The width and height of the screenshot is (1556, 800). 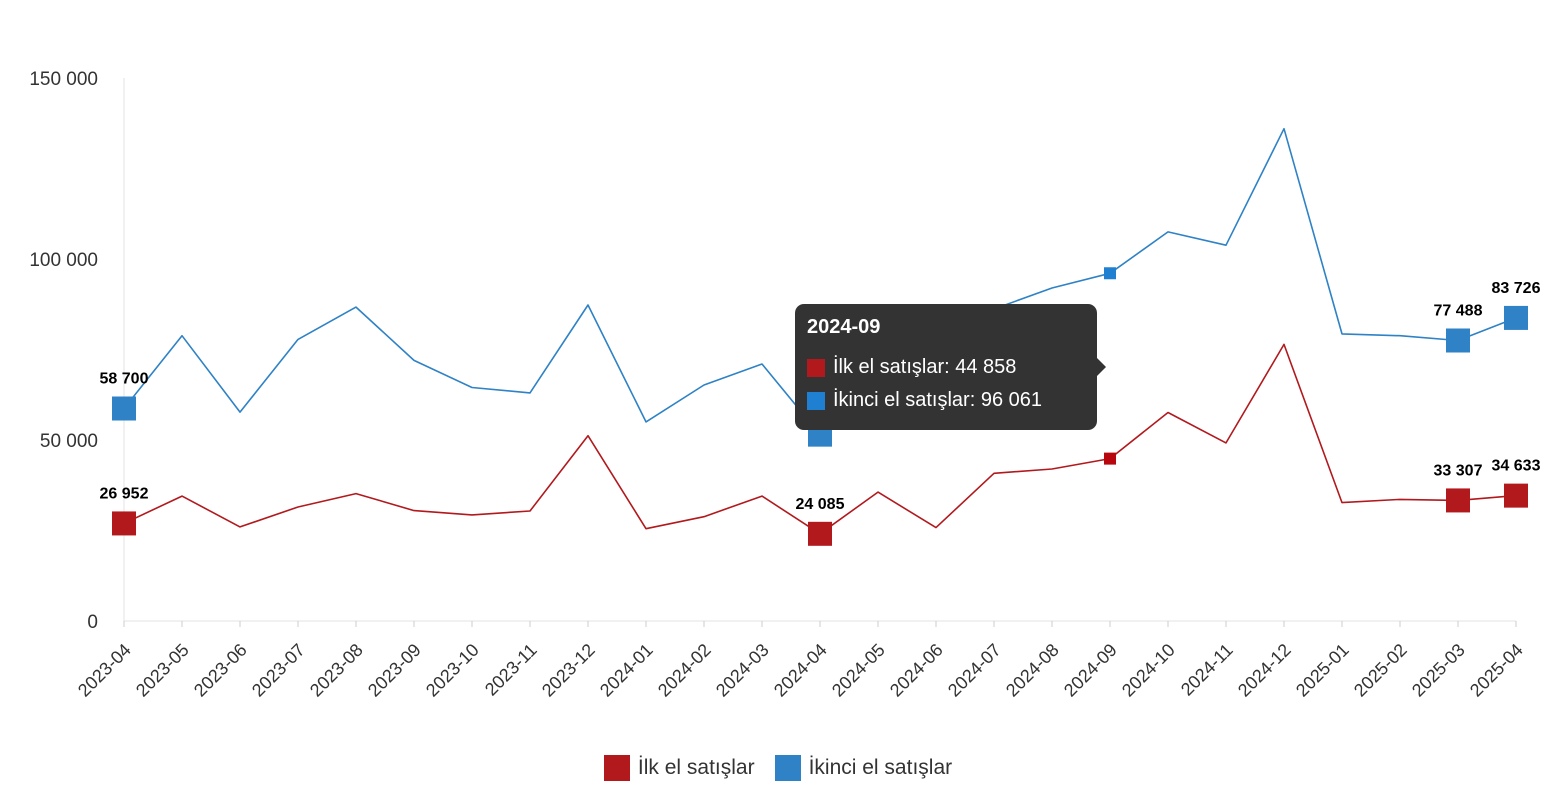 I want to click on x-tick-label: 2025-01, so click(x=1322, y=670).